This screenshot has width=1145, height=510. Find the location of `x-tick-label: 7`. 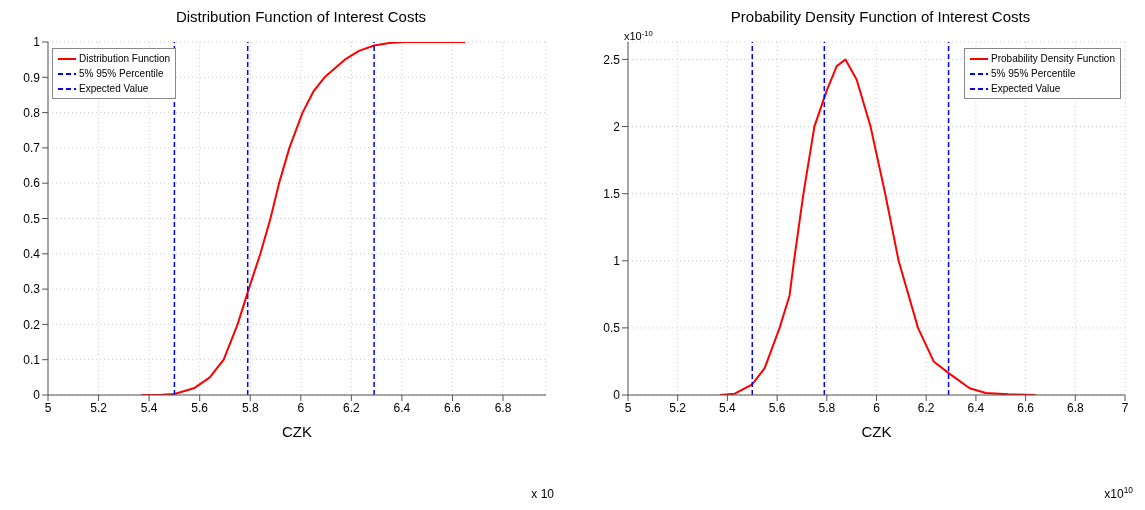

x-tick-label: 7 is located at coordinates (1125, 407).